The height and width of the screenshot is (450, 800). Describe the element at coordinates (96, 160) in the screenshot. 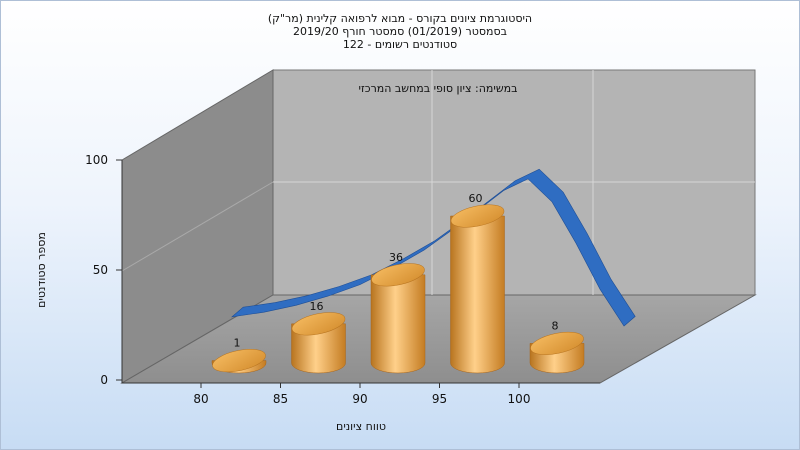

I see `y-tick-label: 100` at that location.